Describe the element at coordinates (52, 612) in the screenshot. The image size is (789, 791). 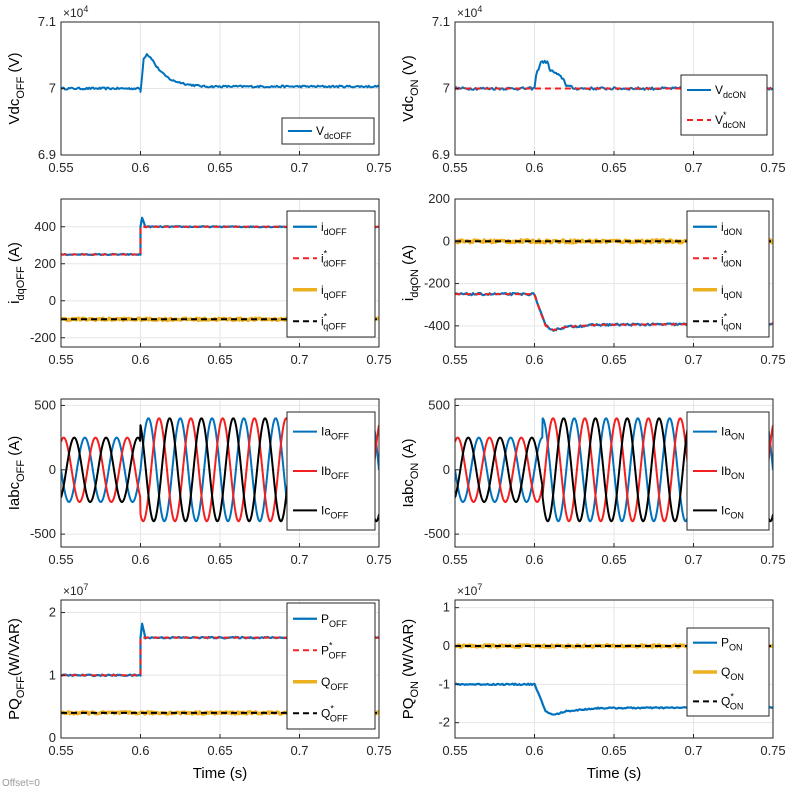
I see `y-tick-label: 2` at that location.